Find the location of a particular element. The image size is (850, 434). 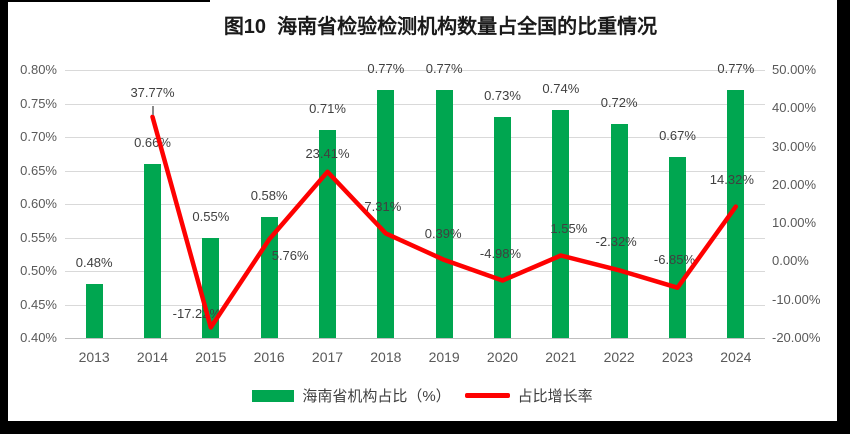

bar-label-2021: 0.74% is located at coordinates (561, 89).